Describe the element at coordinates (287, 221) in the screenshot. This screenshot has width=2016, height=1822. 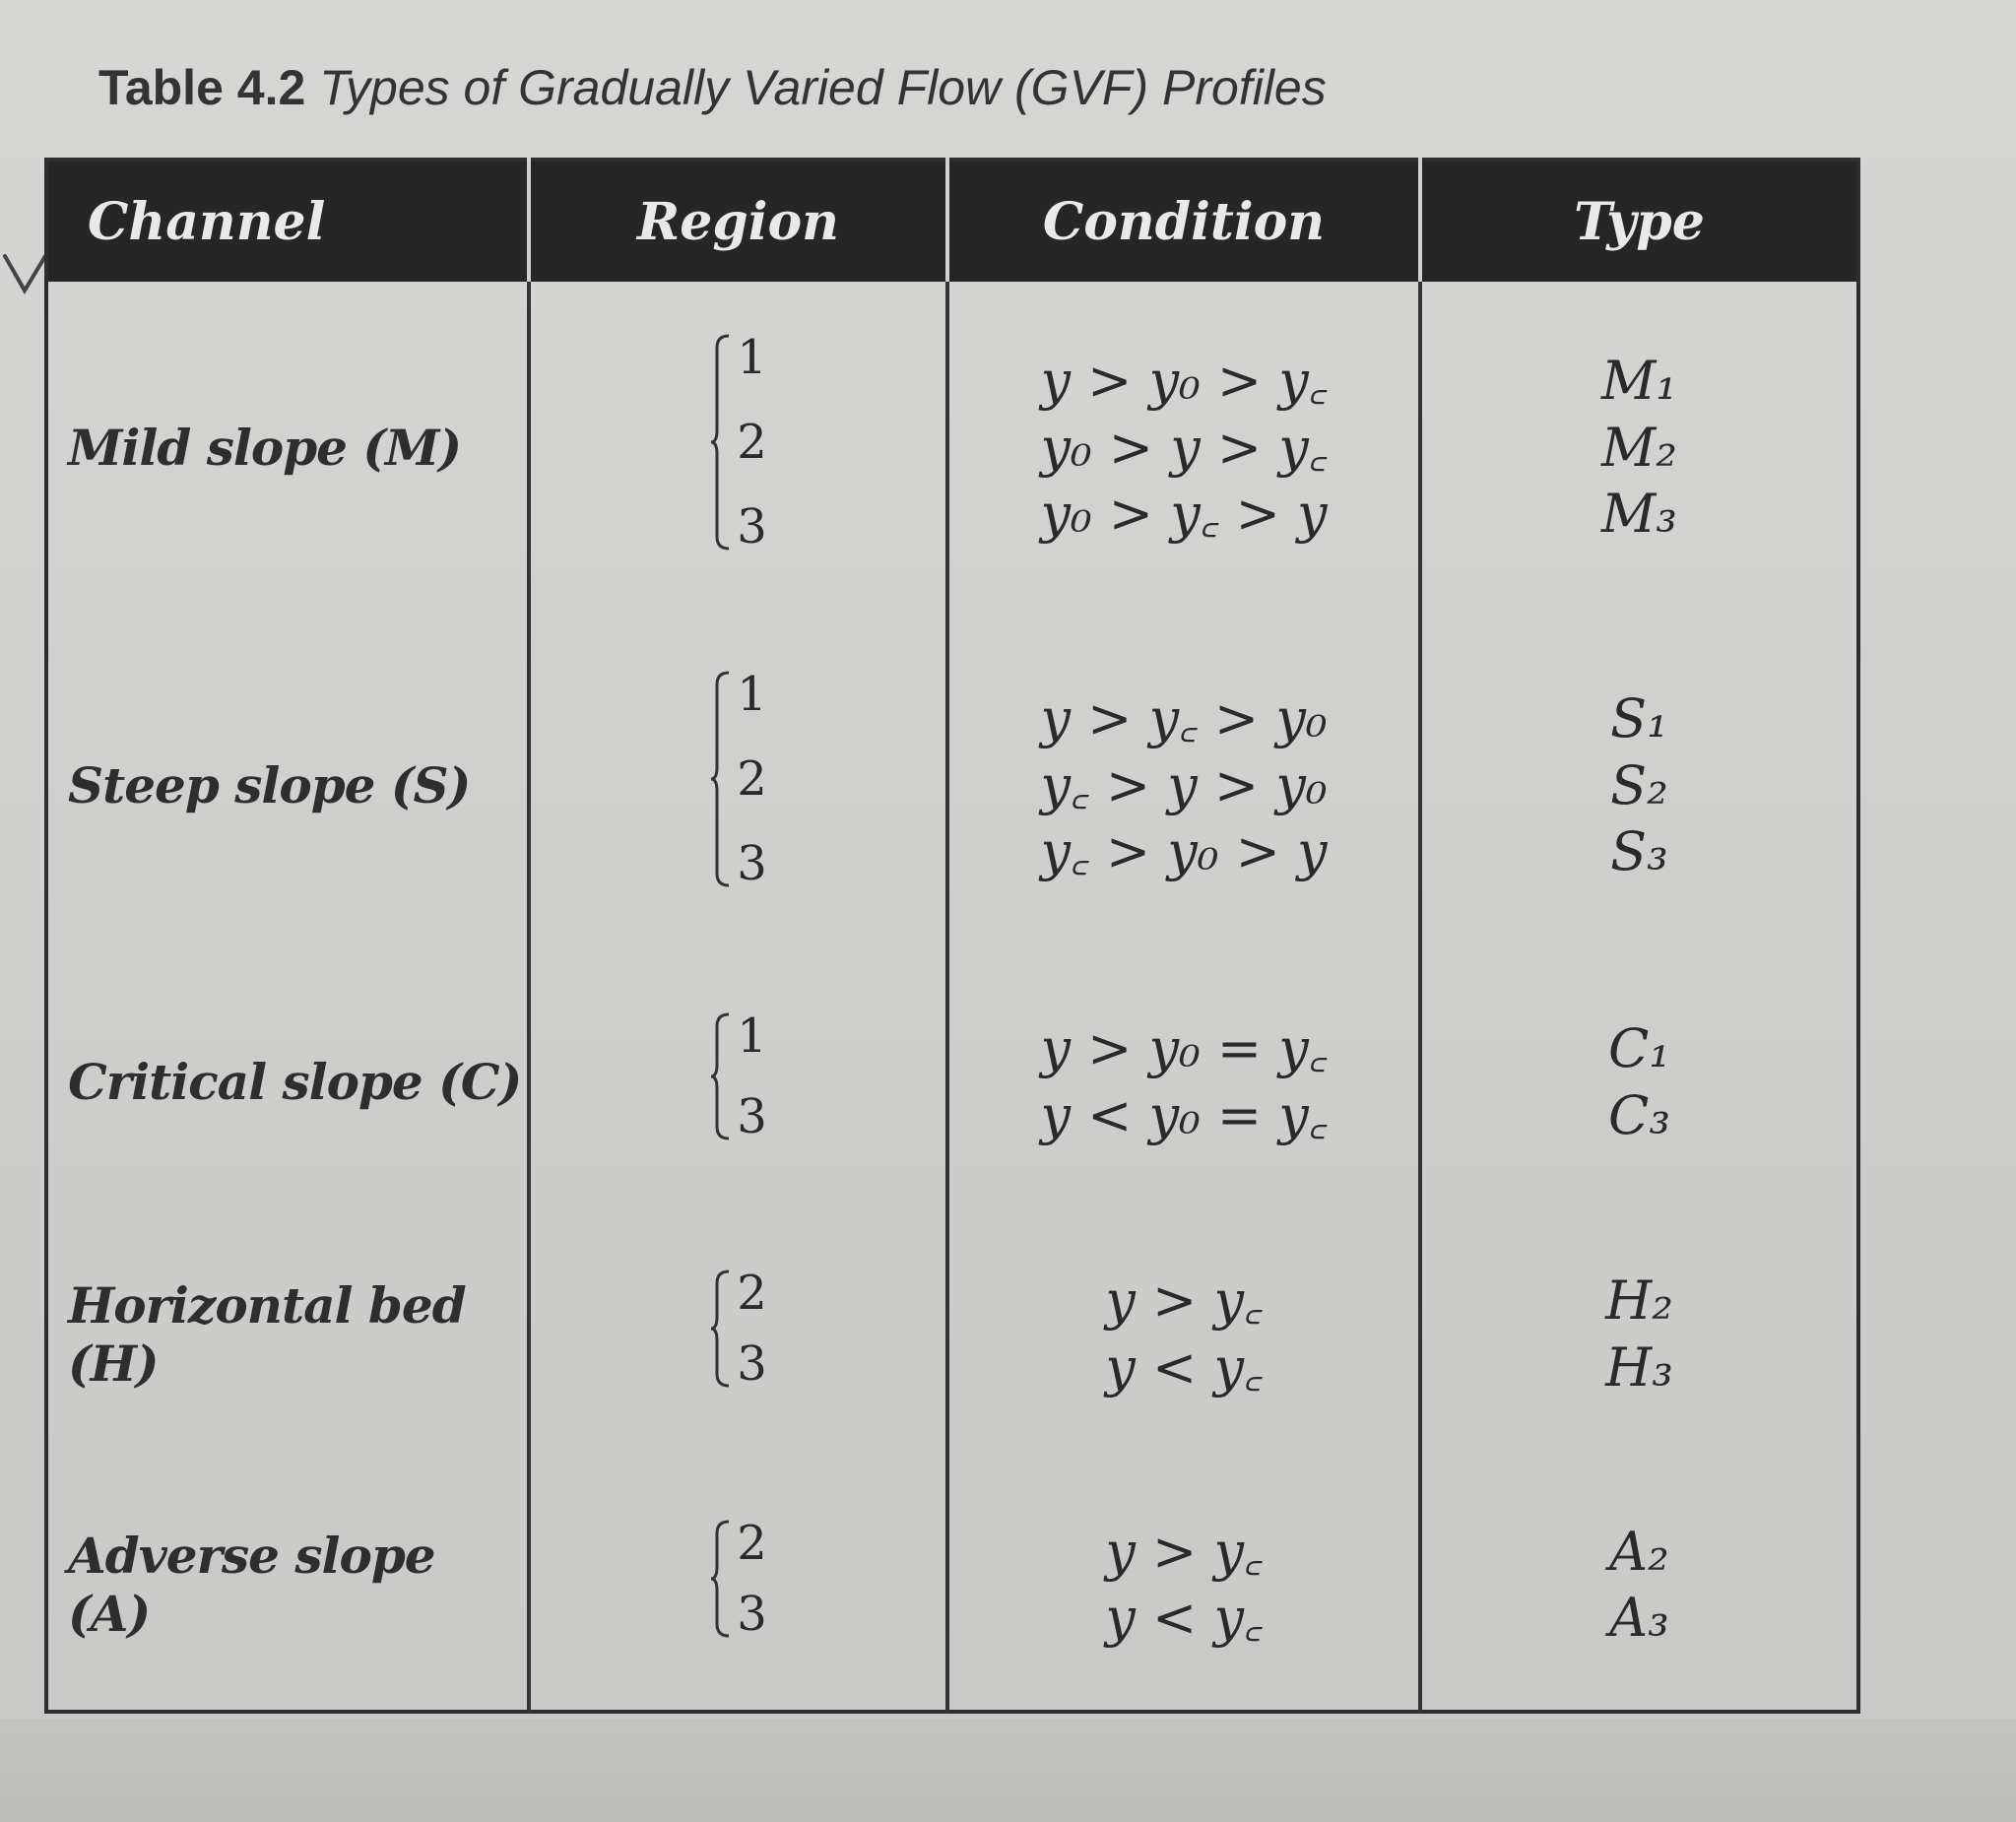
I see `header-channel: Channel` at that location.